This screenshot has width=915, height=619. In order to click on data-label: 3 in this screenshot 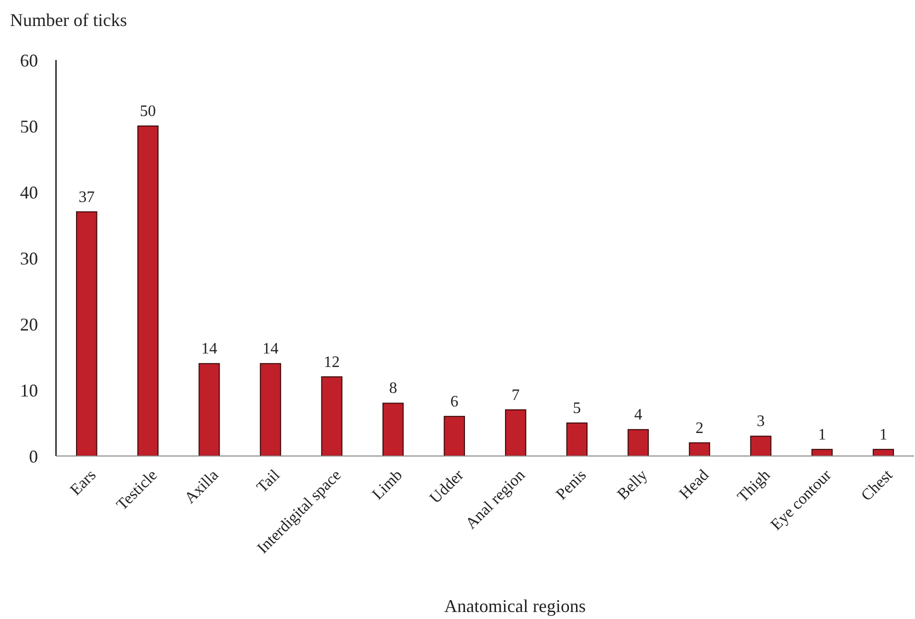, I will do `click(760, 421)`.